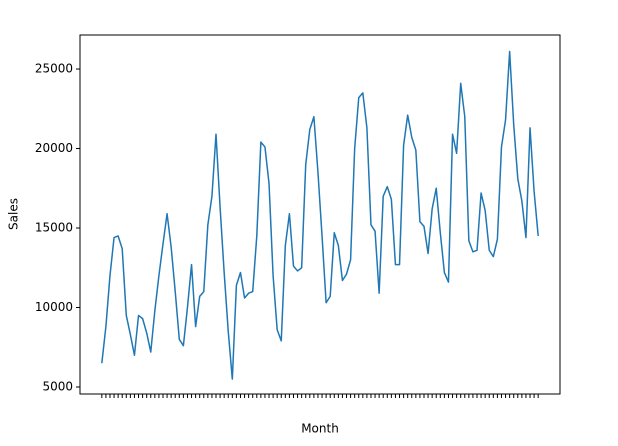 The image size is (618, 446). Describe the element at coordinates (14, 214) in the screenshot. I see `y-axis-label: Sales` at that location.